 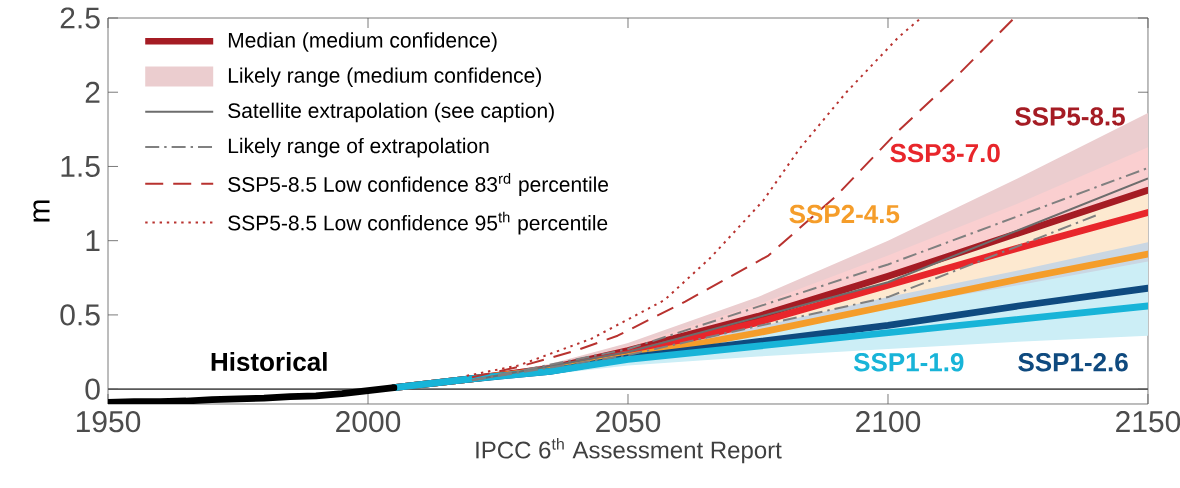 I want to click on text: SSP5-8.5, so click(x=1070, y=116).